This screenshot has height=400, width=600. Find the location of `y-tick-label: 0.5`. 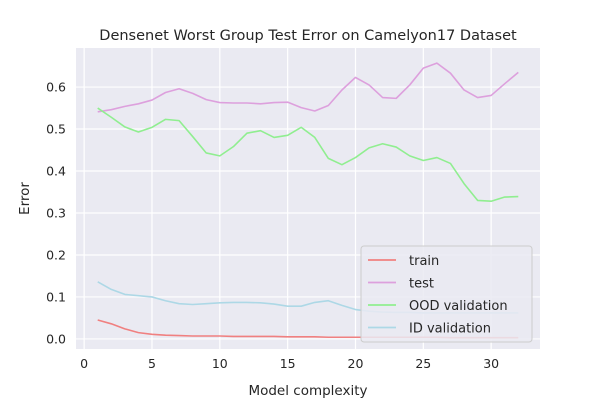

y-tick-label: 0.5 is located at coordinates (56, 129).